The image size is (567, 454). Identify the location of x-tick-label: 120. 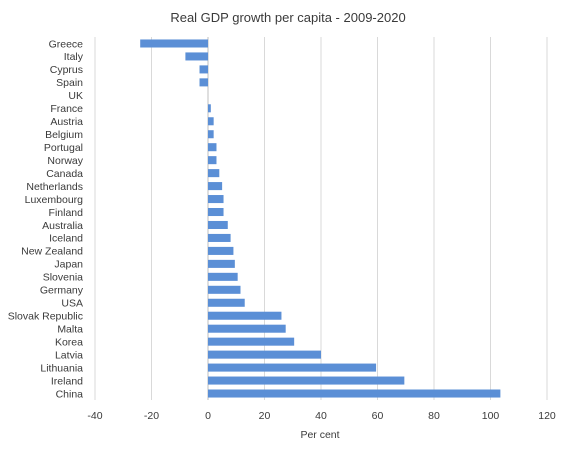
(547, 416).